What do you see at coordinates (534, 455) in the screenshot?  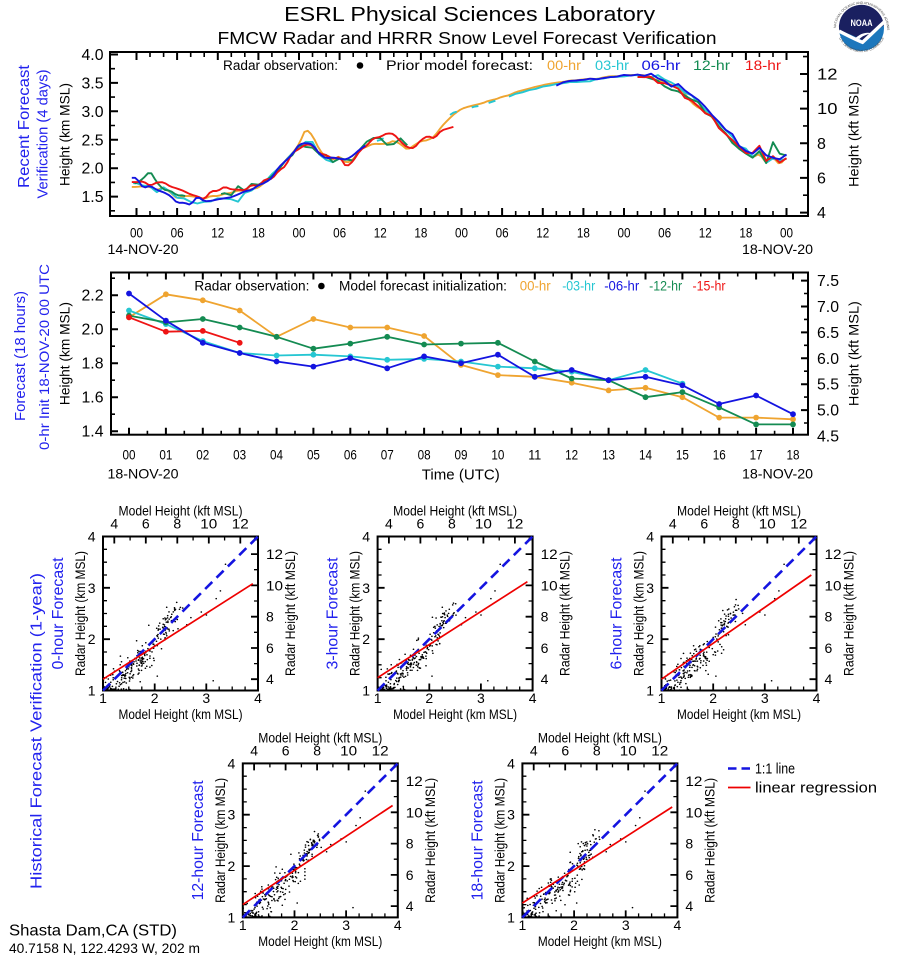 I see `svg-text: 11` at bounding box center [534, 455].